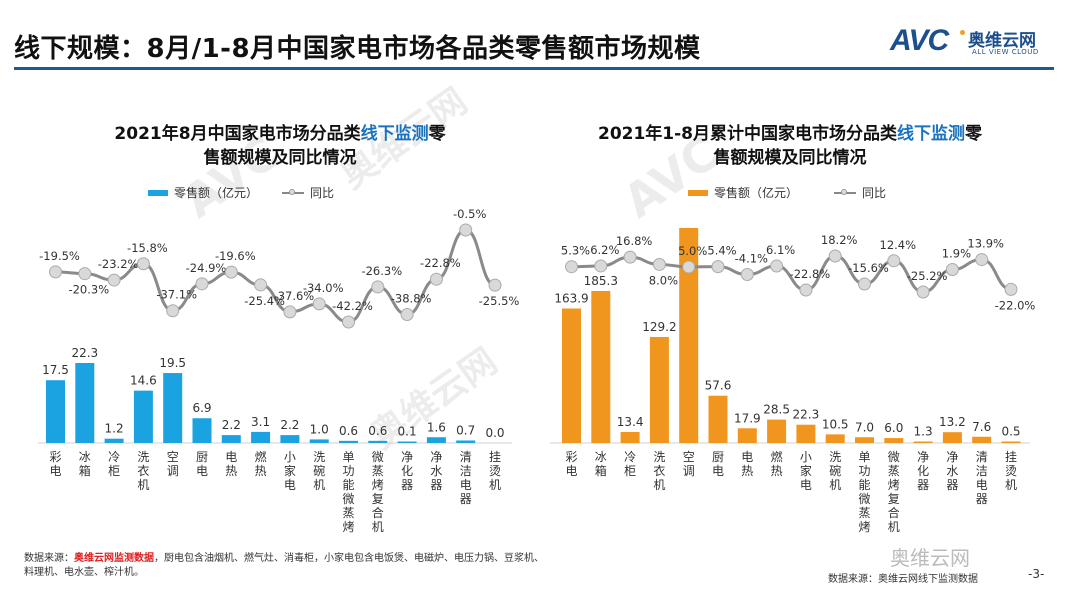 The image size is (1080, 608). I want to click on bar-value-label: 13.4, so click(630, 422).